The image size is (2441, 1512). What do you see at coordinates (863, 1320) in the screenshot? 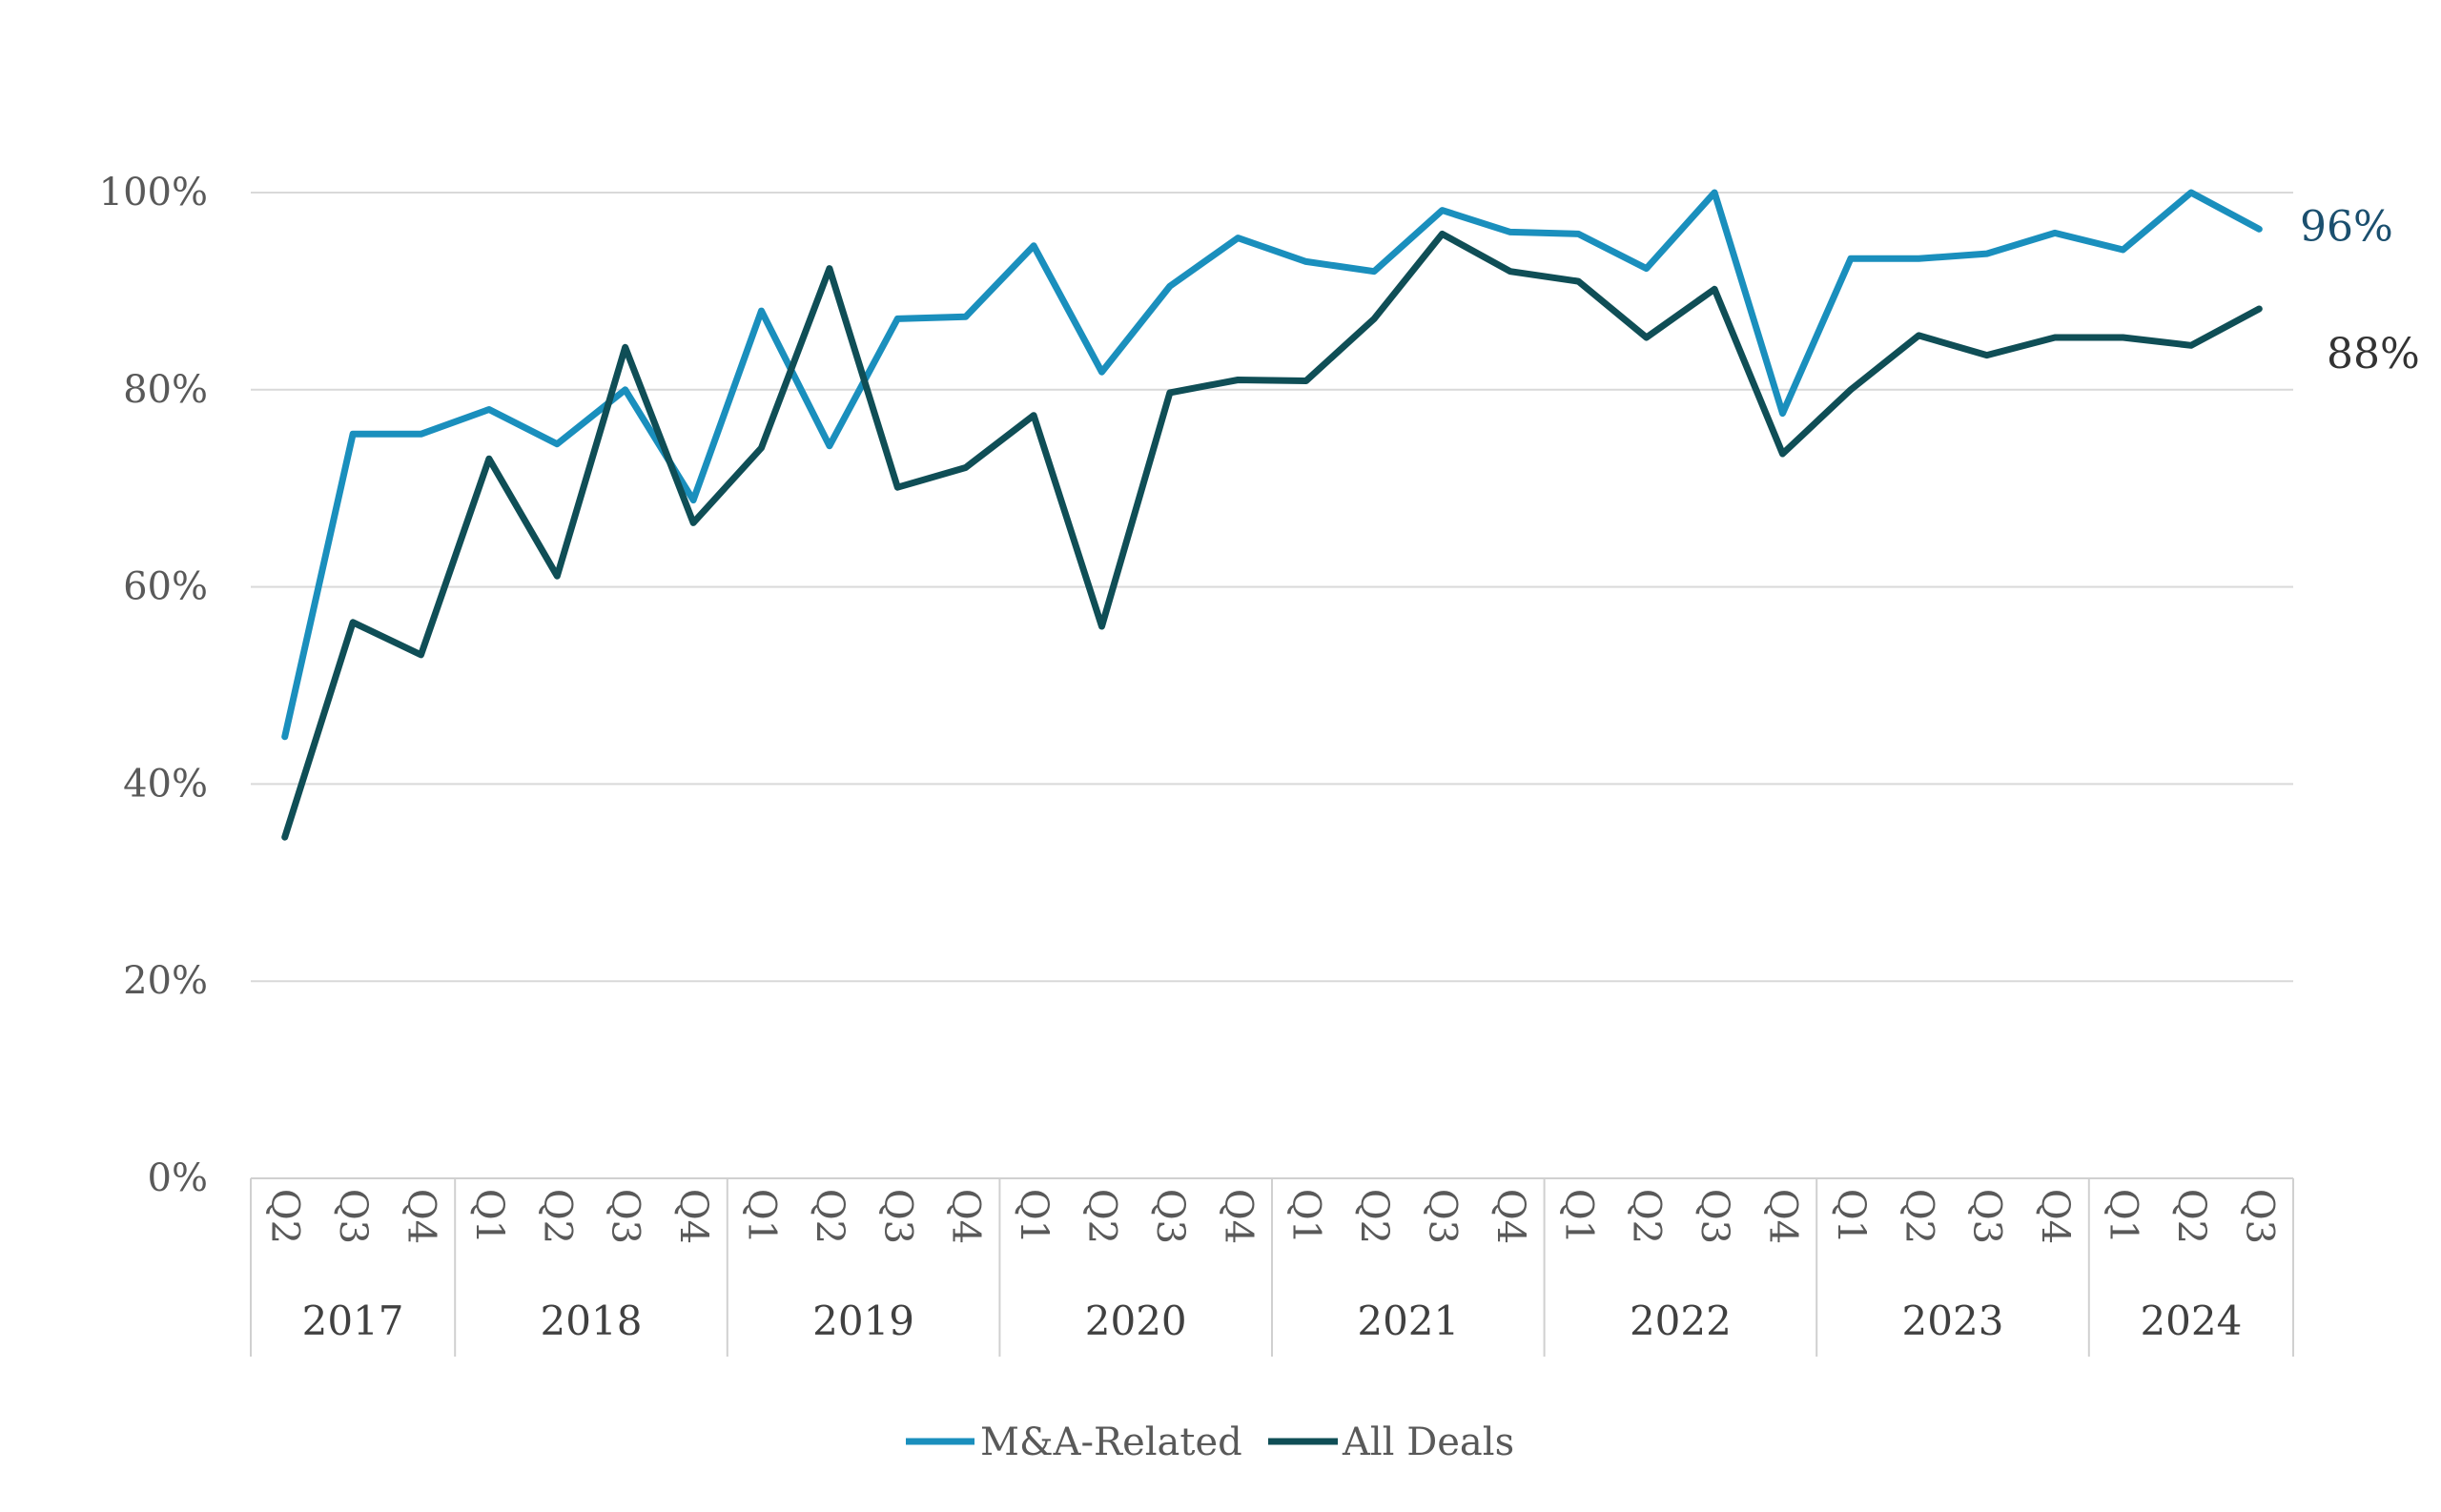
I see `year-label: 2019` at bounding box center [863, 1320].